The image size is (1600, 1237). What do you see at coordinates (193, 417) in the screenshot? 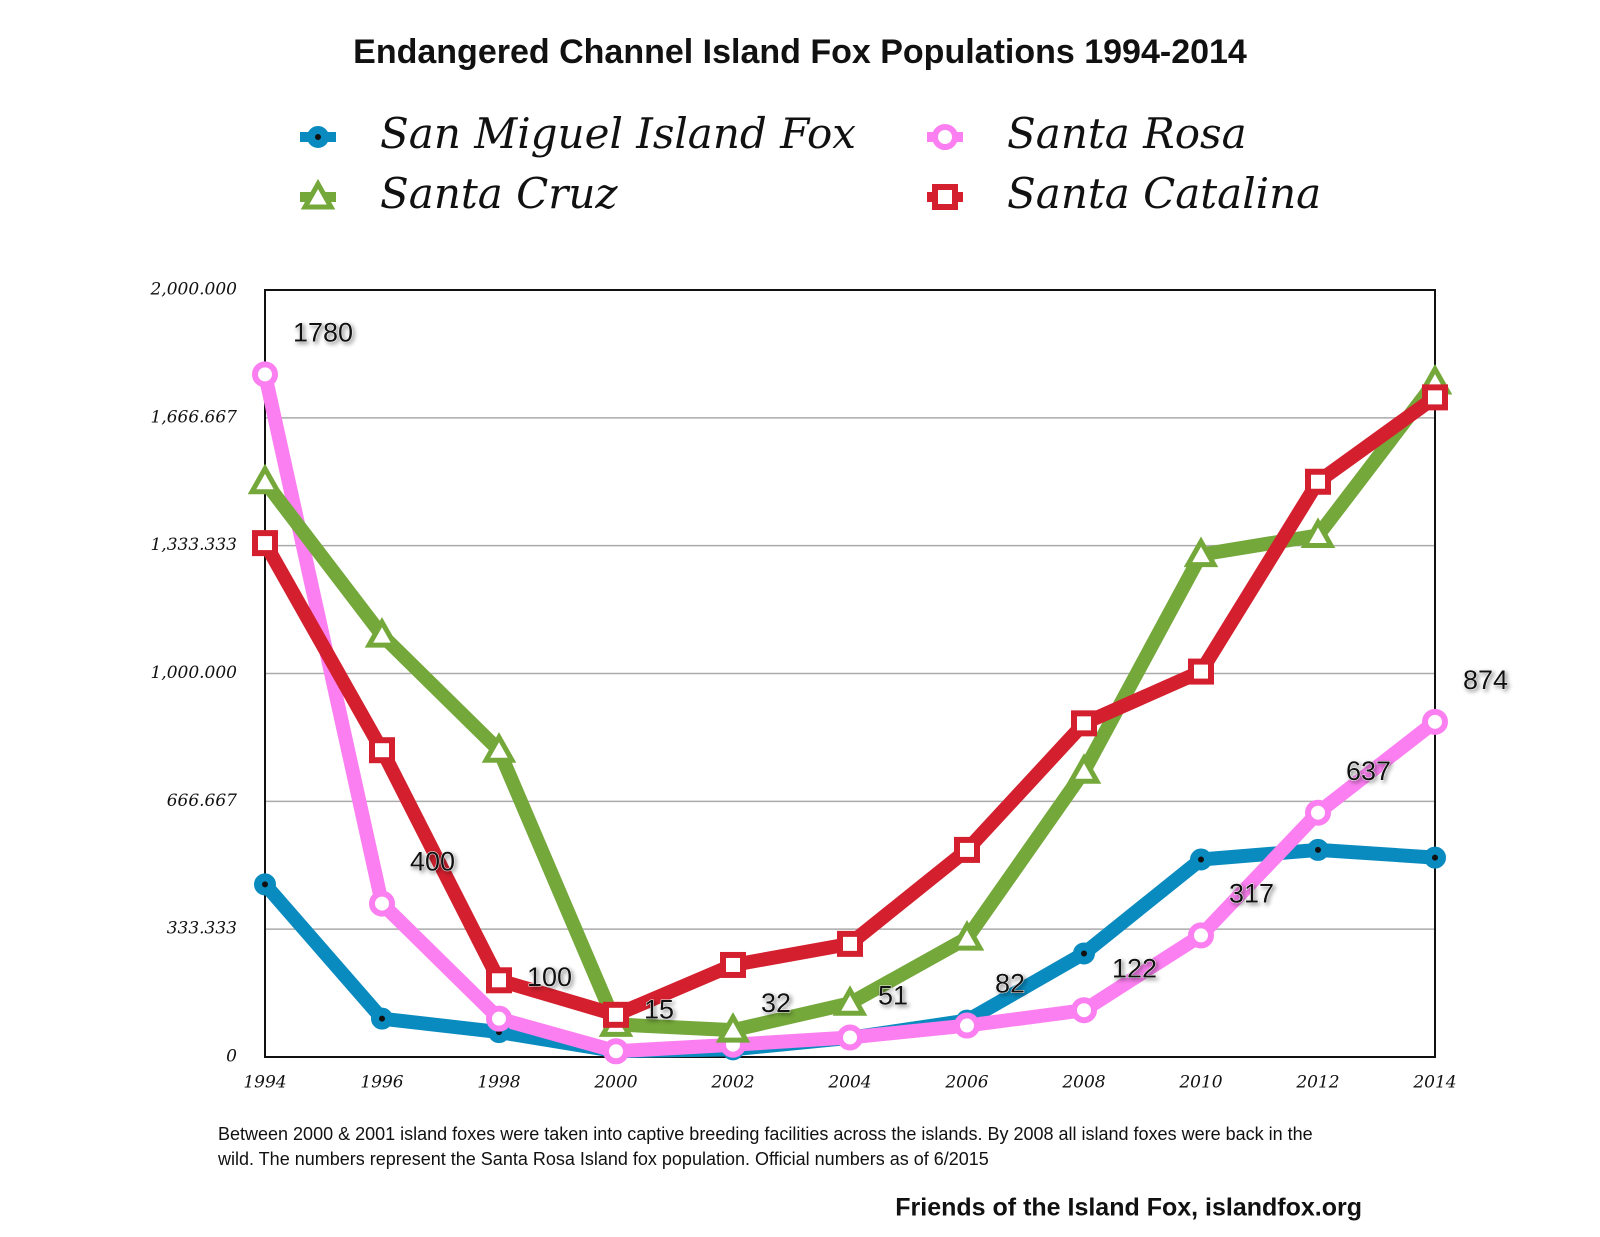
I see `y-tick-label: 1,666.667` at bounding box center [193, 417].